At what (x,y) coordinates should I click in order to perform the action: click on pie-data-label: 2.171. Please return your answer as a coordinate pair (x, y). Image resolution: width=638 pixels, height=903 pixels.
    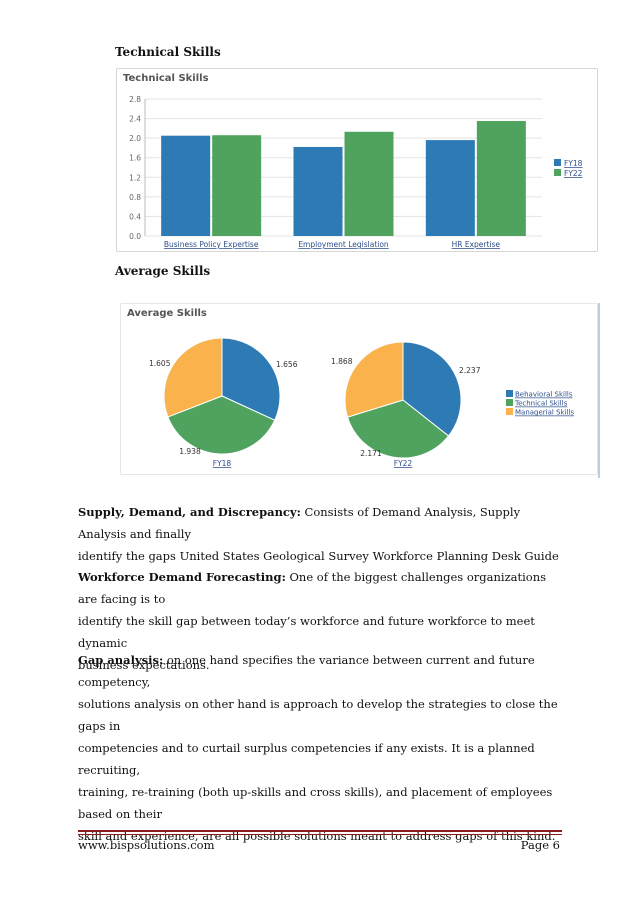
    Looking at the image, I should click on (371, 453).